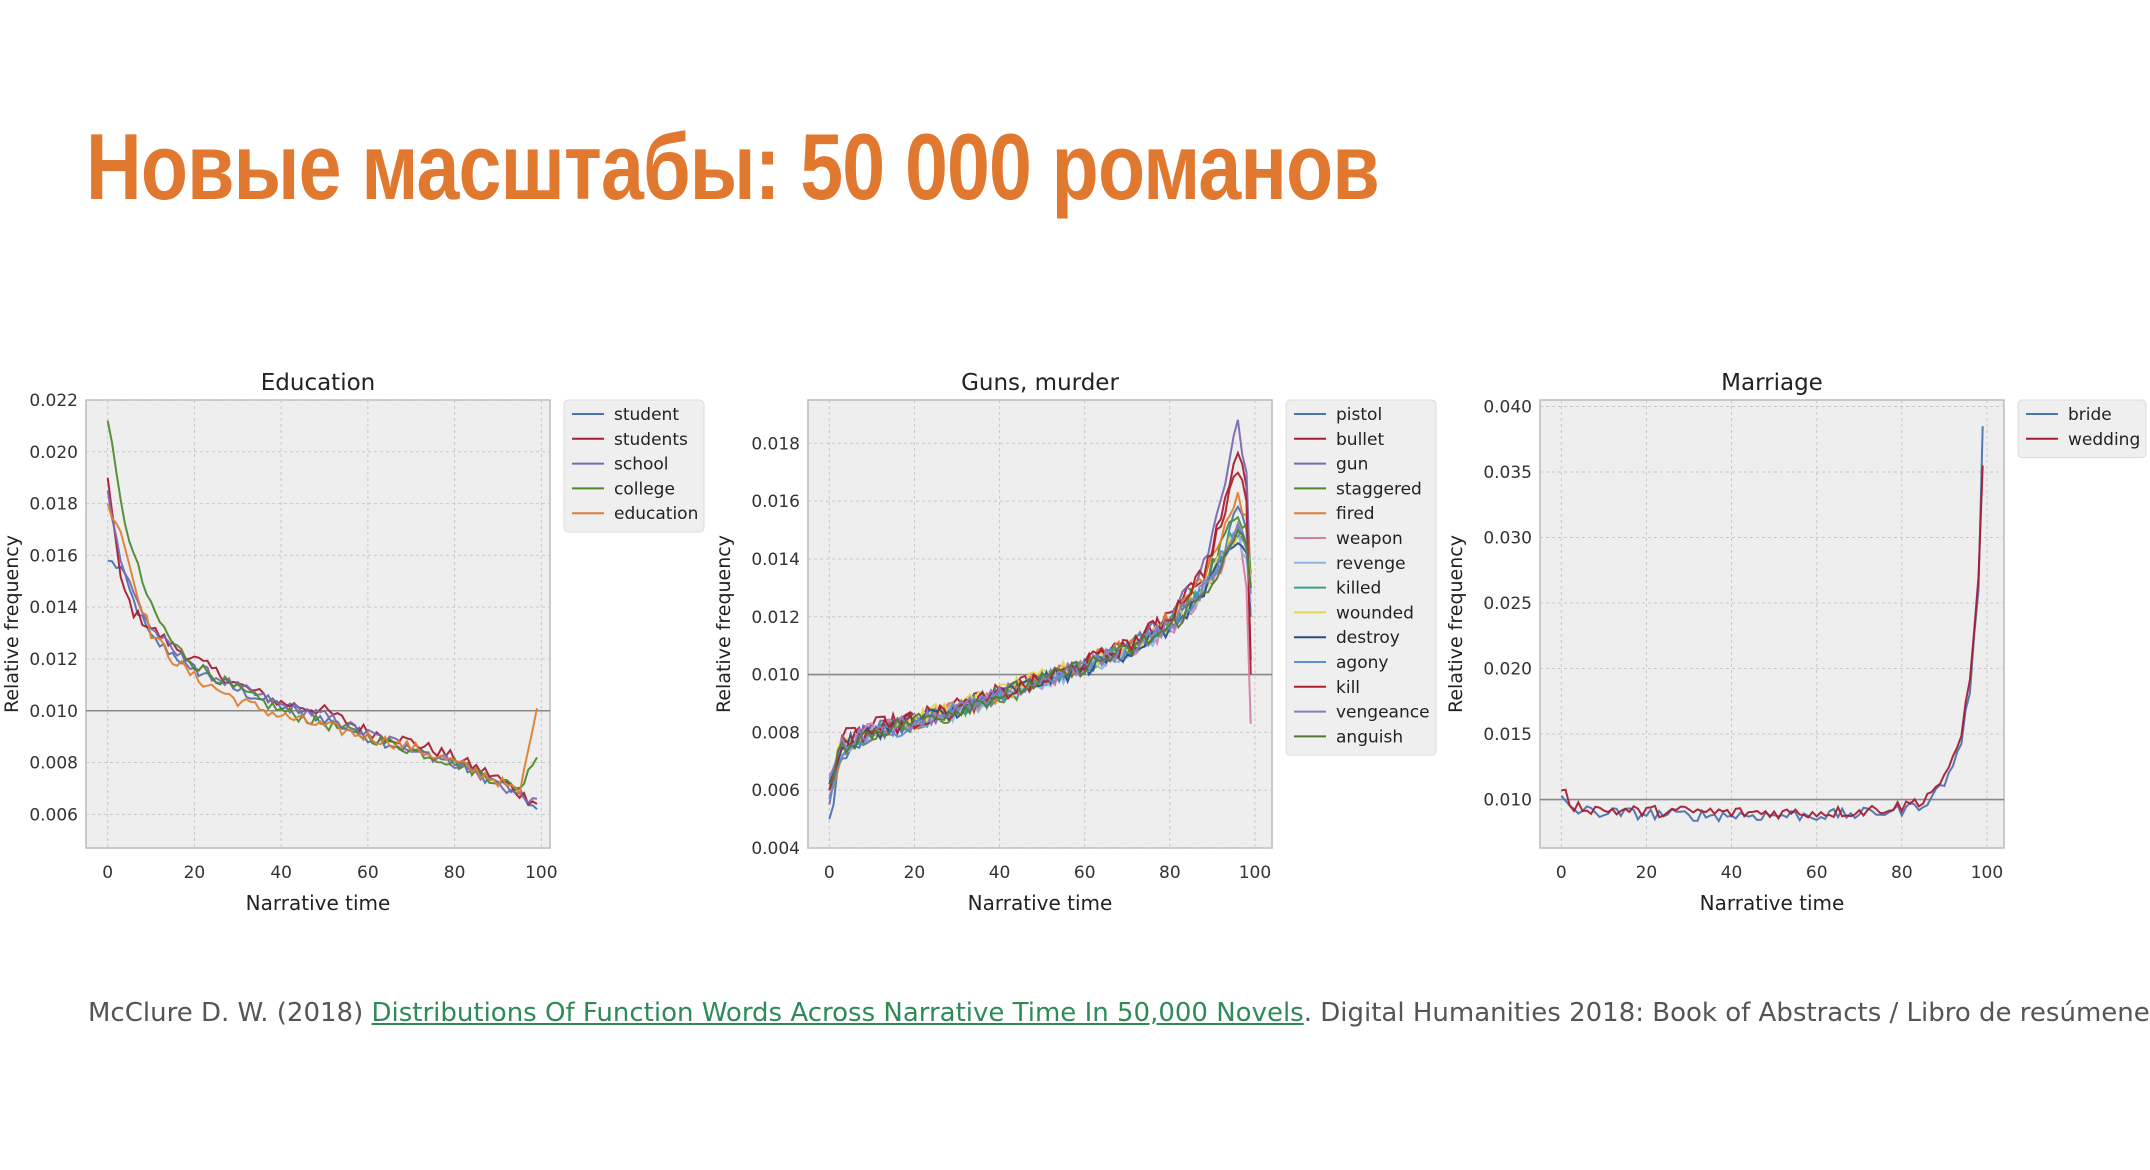 The image size is (2150, 1170). I want to click on legend-label-kill: kill, so click(1348, 688).